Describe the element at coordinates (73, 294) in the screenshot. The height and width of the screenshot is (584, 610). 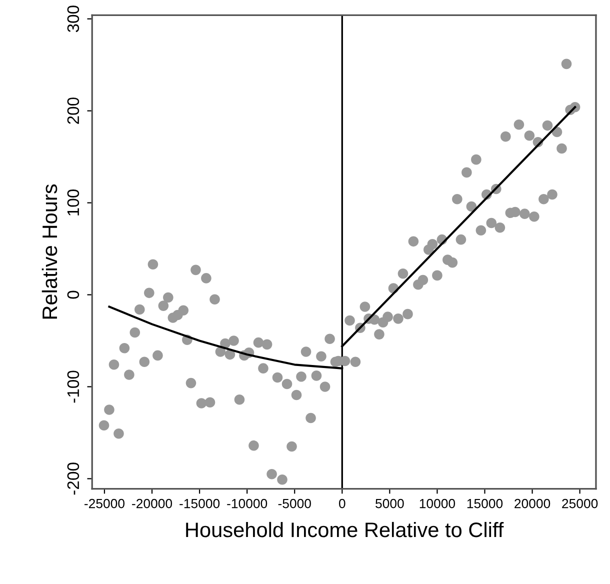
I see `y-tick-label: 0` at that location.